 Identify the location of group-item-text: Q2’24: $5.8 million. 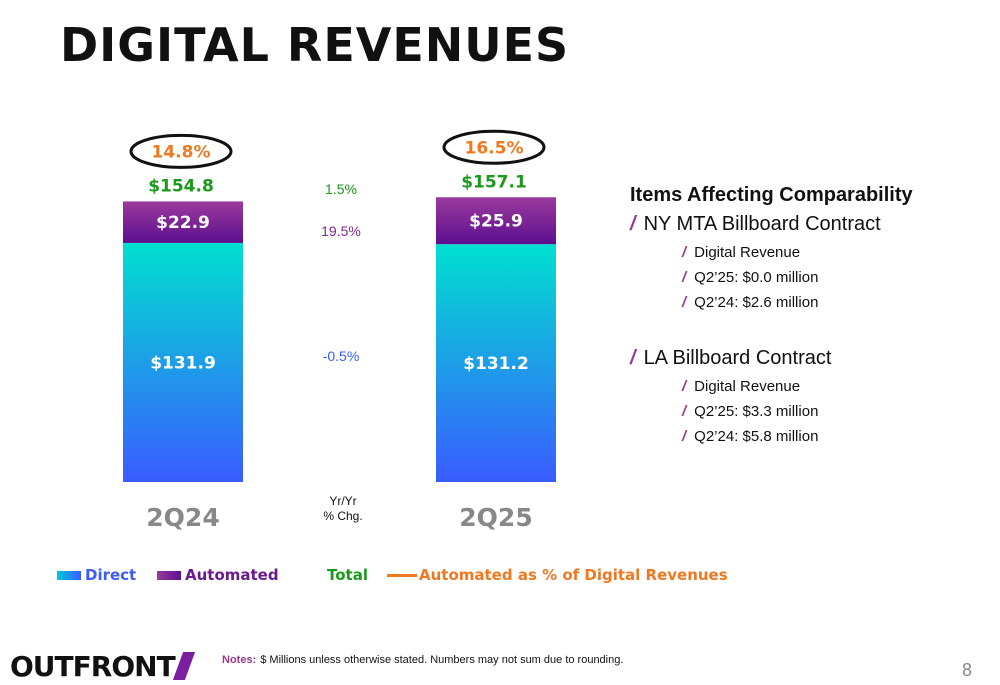
(756, 436).